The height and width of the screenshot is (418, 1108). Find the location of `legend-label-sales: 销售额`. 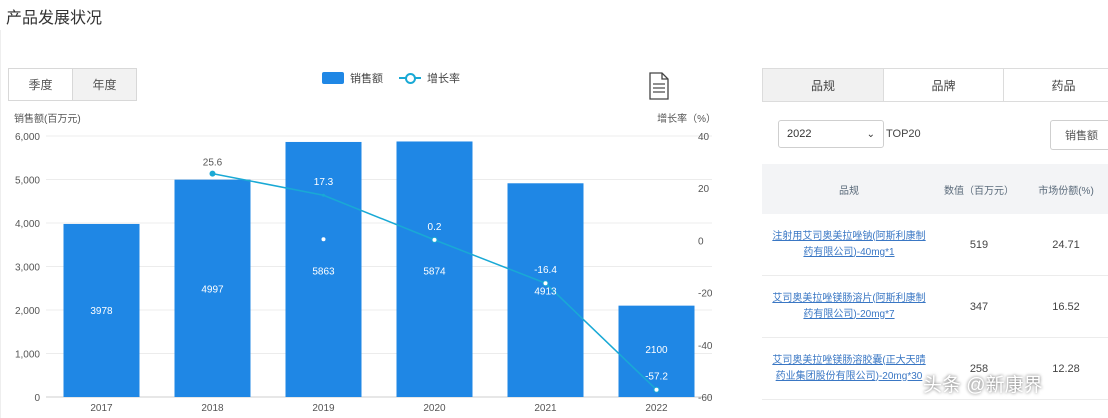

legend-label-sales: 销售额 is located at coordinates (366, 79).